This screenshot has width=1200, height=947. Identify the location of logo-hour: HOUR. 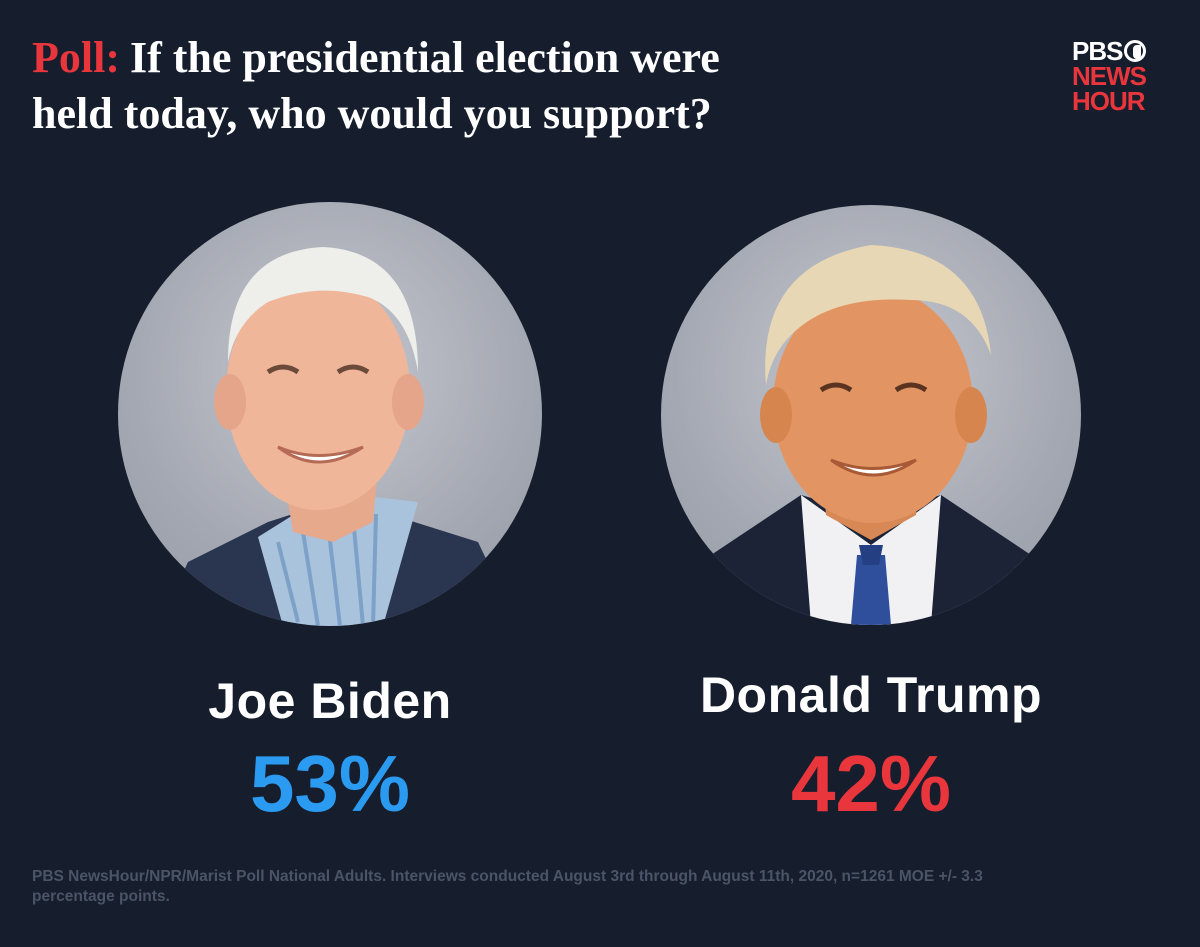
(1109, 101).